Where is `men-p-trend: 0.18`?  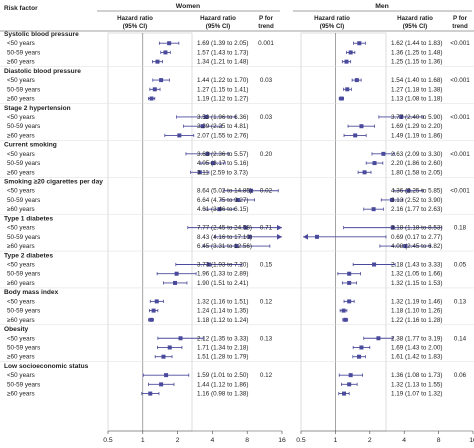
men-p-trend: 0.18 is located at coordinates (460, 228).